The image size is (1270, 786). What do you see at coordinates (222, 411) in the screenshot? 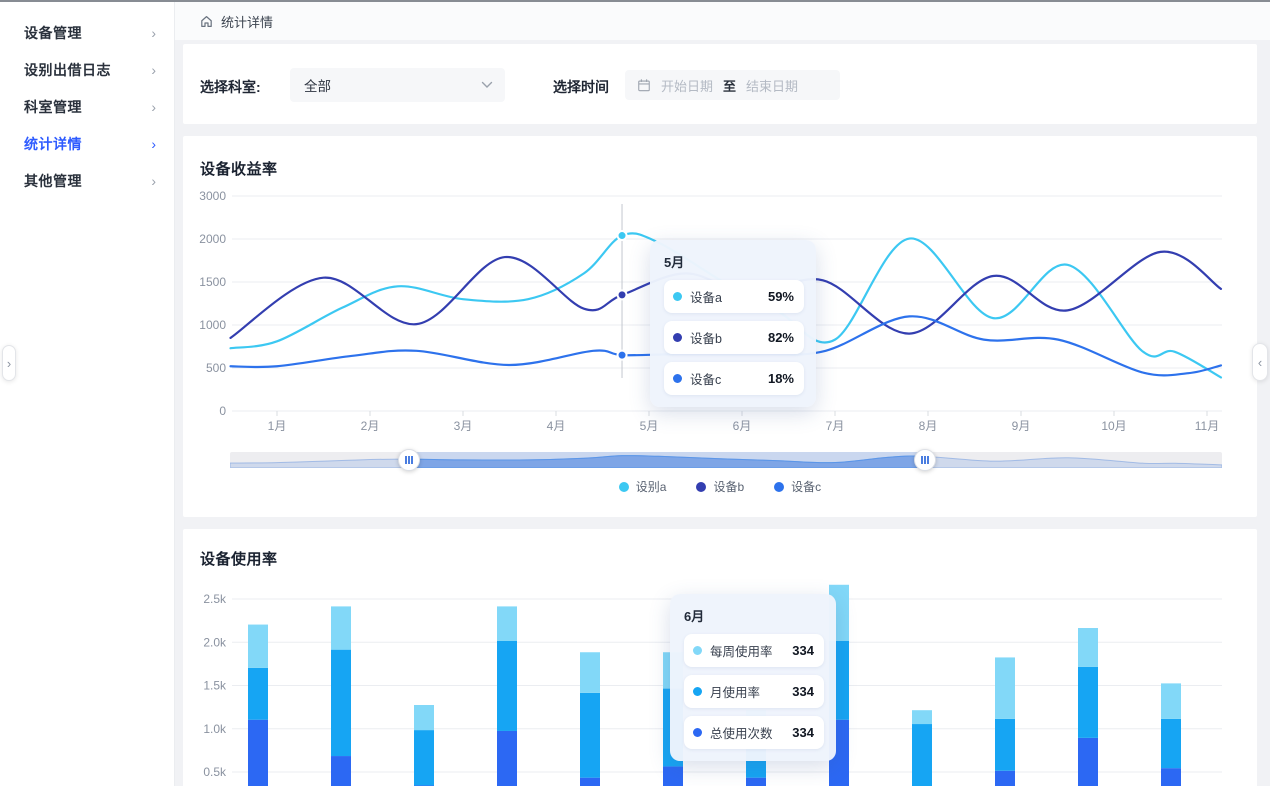
I see `svg-text: 0` at bounding box center [222, 411].